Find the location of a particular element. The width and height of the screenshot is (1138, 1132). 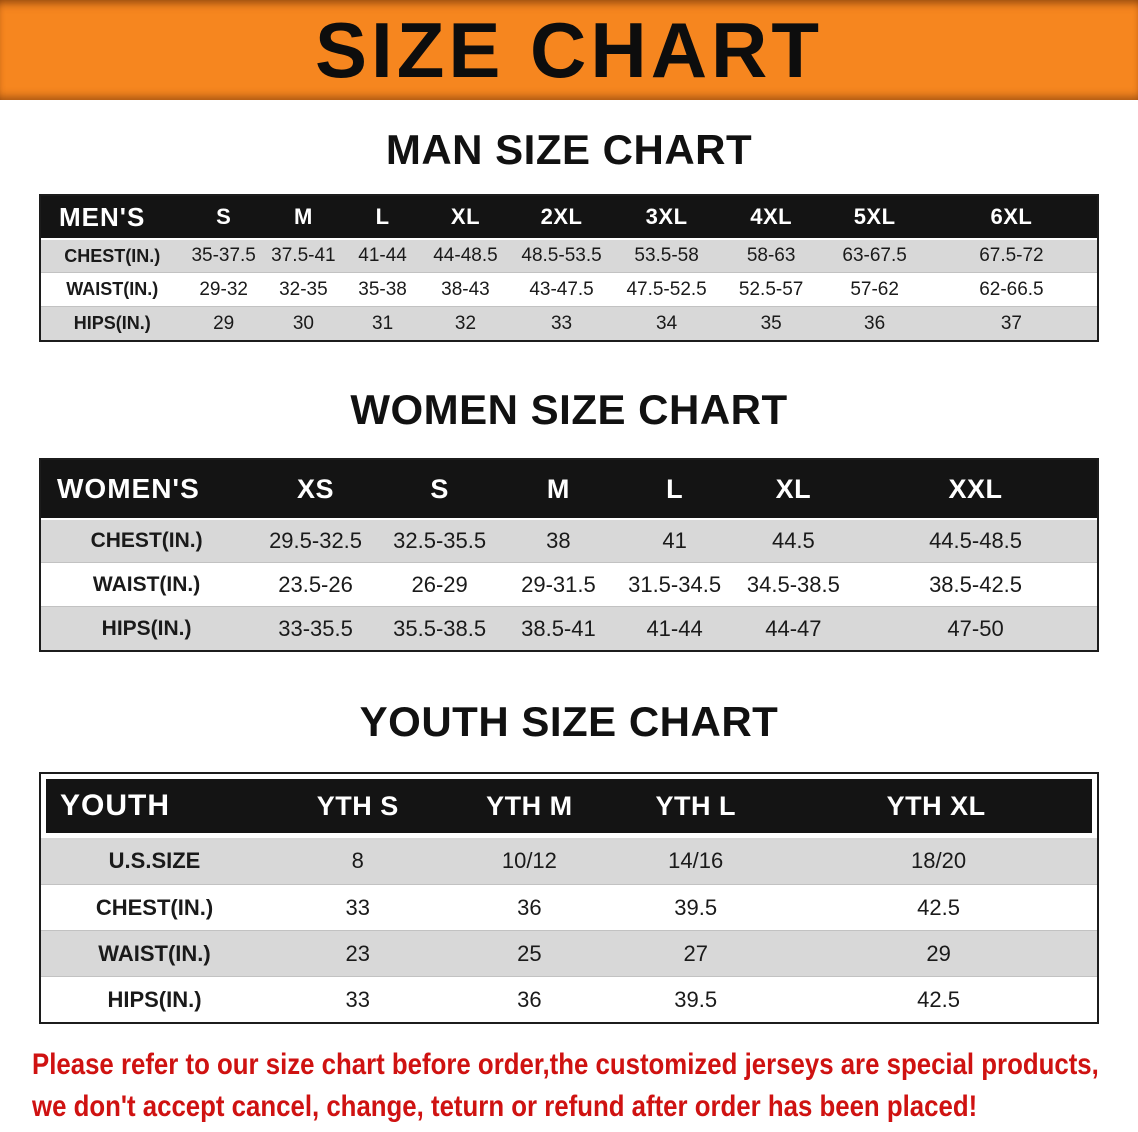

size-value-cell: 57-62 is located at coordinates (874, 289).